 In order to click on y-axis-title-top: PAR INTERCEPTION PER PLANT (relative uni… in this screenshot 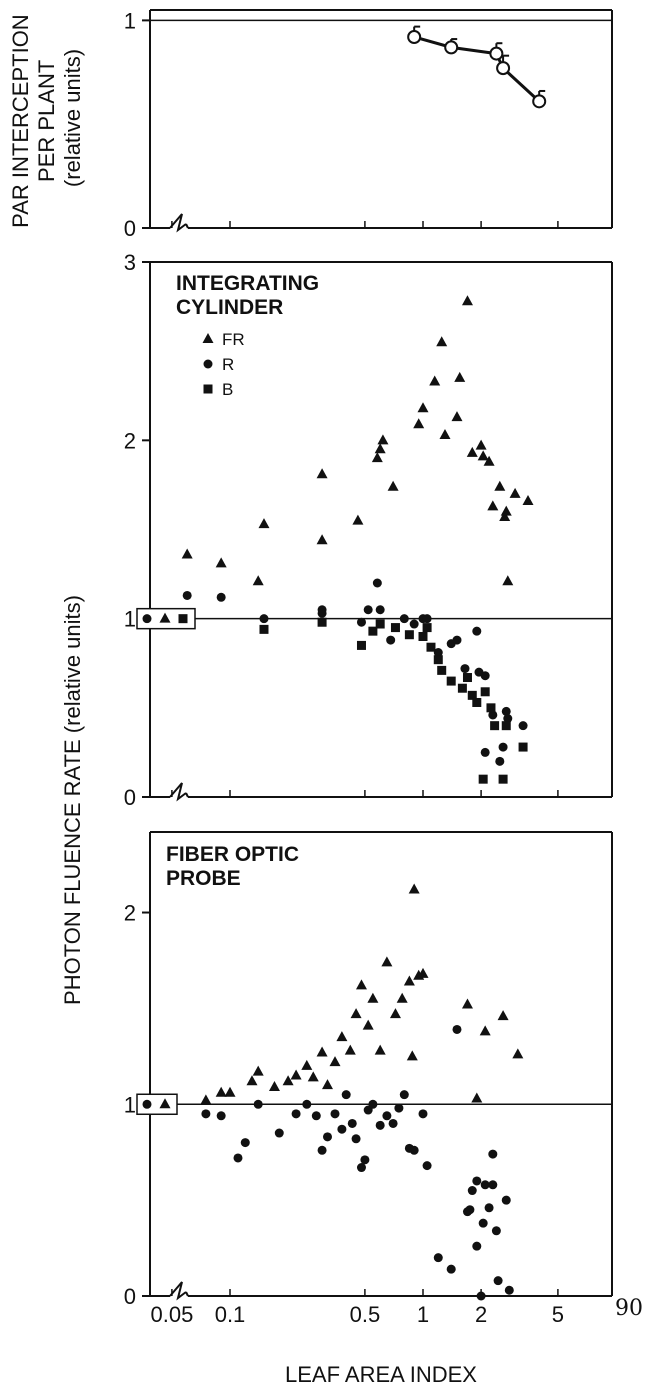, I will do `click(46, 118)`.